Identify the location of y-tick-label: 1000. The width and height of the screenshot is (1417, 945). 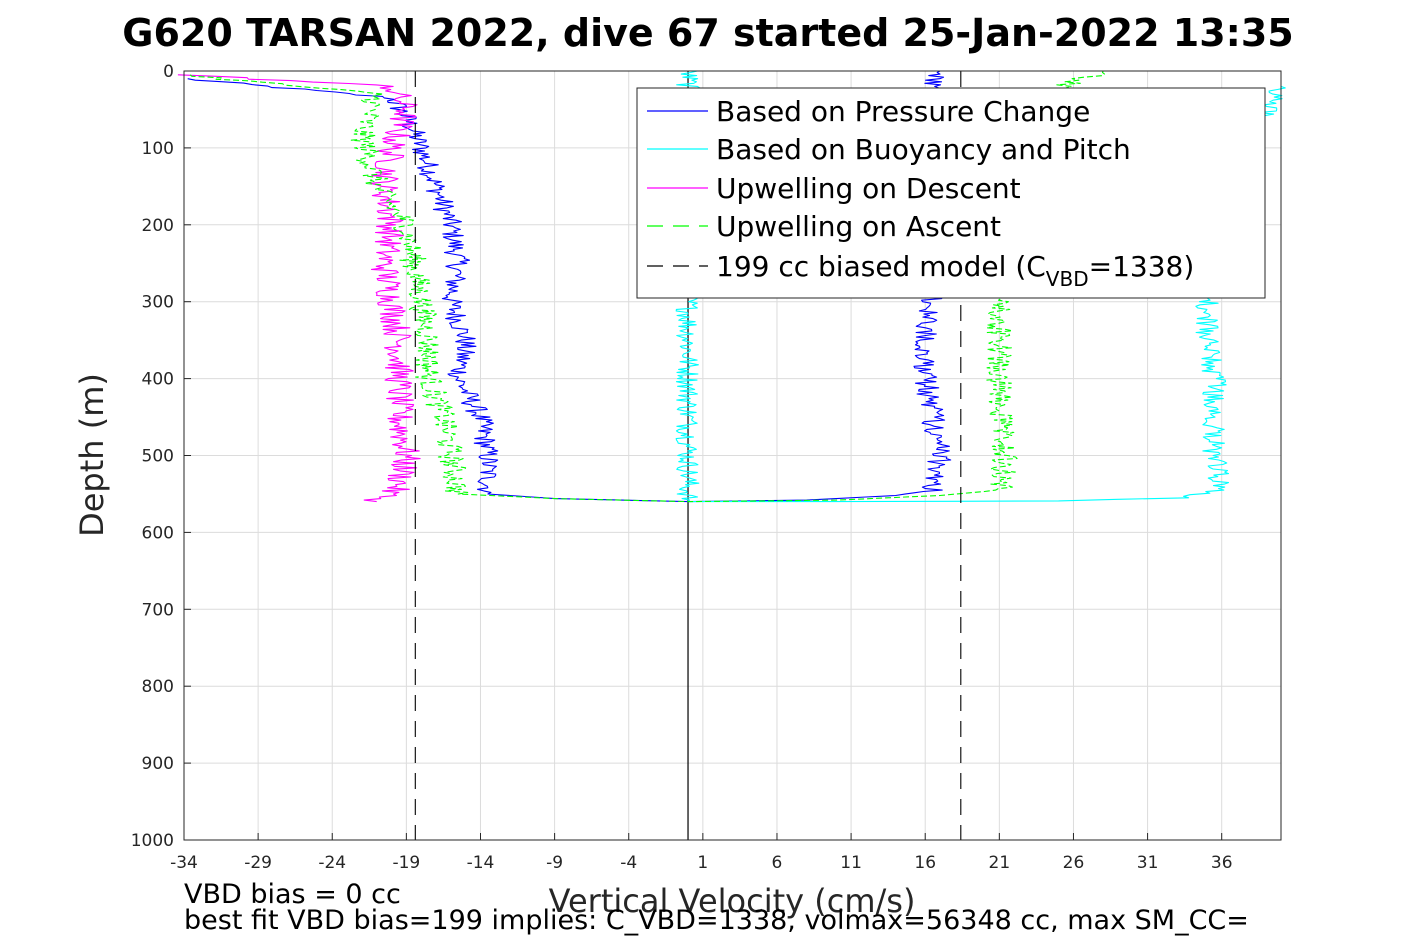
(152, 841).